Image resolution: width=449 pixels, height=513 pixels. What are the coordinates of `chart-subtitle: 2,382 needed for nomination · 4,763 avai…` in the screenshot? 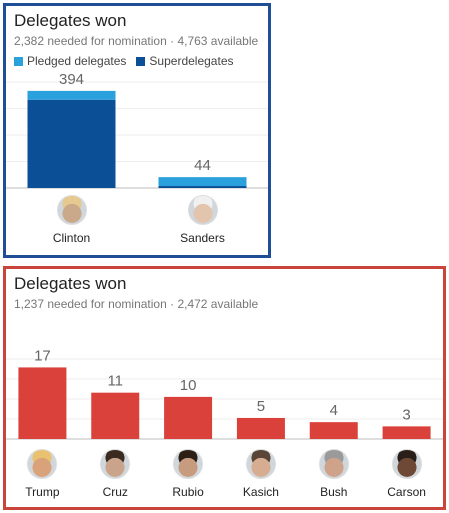 It's located at (136, 41).